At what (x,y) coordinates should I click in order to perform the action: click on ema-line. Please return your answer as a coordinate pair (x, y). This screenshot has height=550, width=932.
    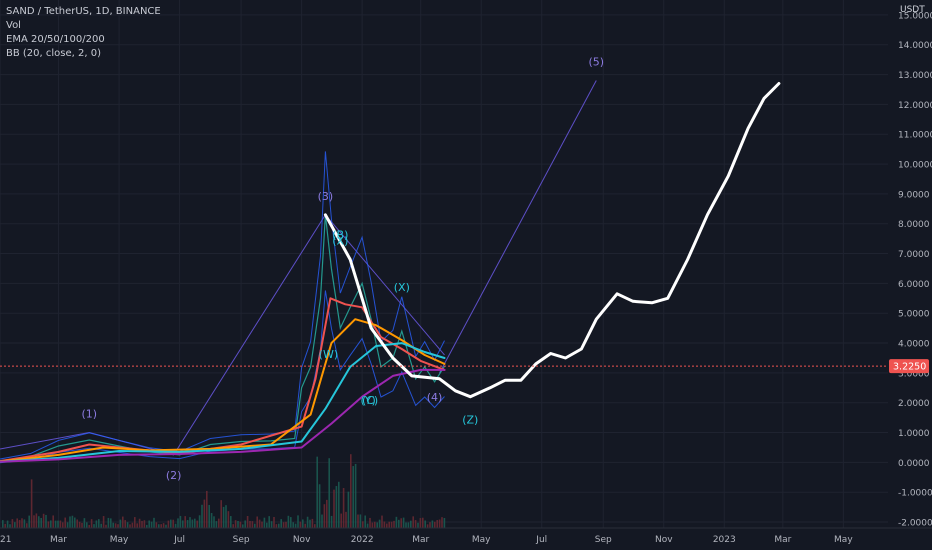
    Looking at the image, I should click on (223, 415).